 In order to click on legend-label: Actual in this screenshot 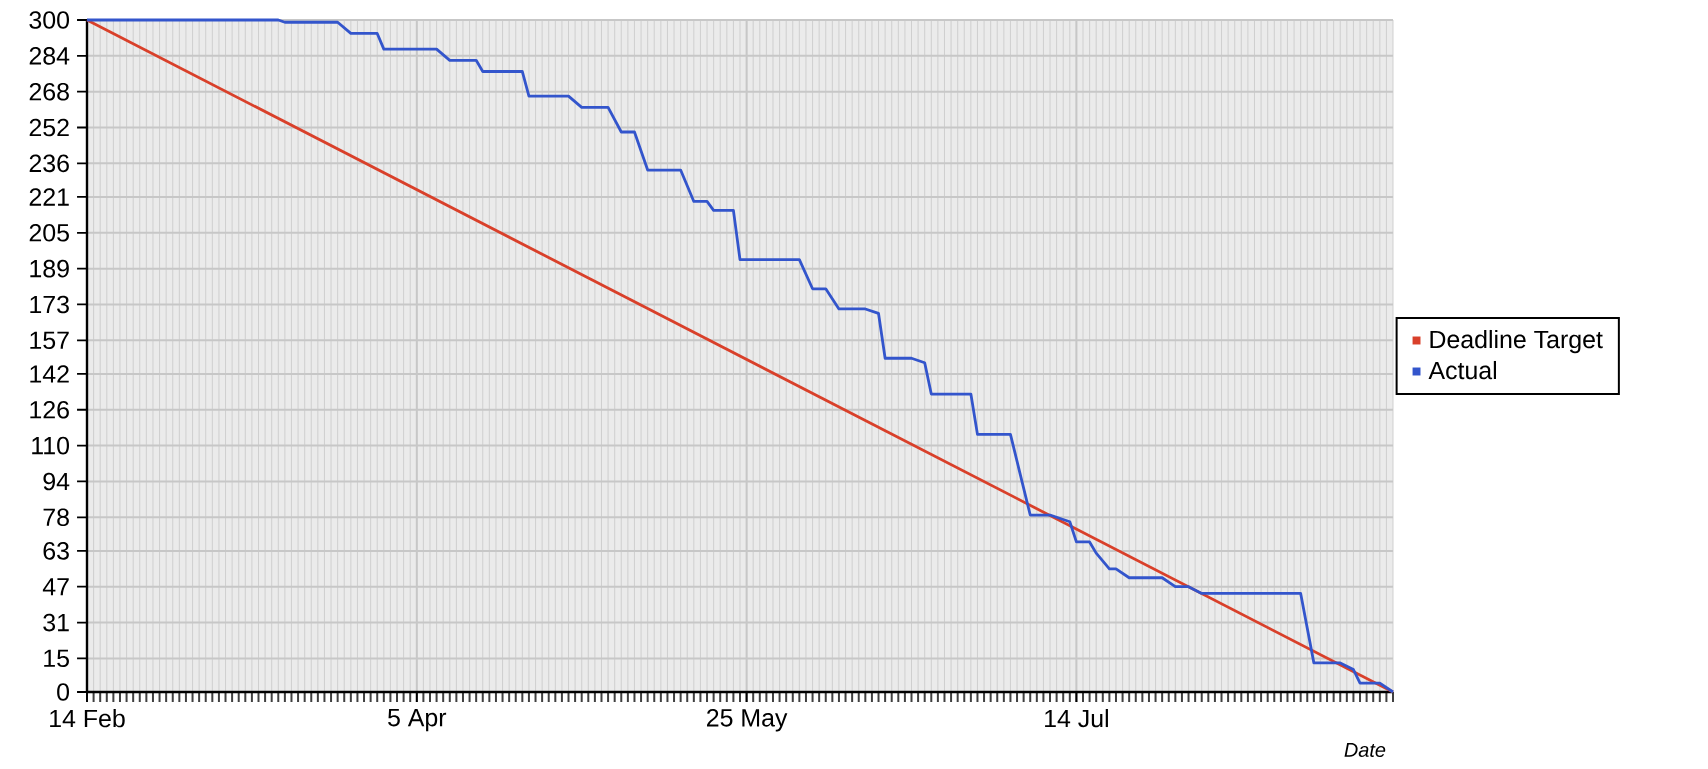, I will do `click(1462, 370)`.